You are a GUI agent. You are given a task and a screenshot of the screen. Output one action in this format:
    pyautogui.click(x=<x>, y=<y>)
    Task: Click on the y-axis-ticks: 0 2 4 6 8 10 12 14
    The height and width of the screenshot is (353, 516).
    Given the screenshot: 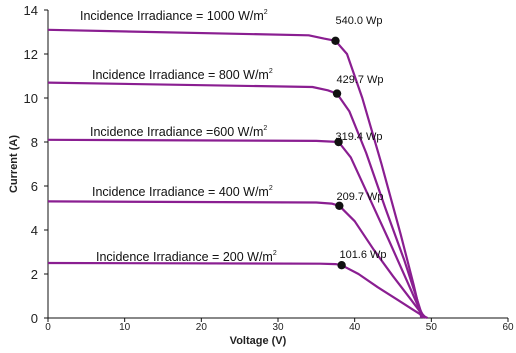 What is the action you would take?
    pyautogui.click(x=36, y=164)
    